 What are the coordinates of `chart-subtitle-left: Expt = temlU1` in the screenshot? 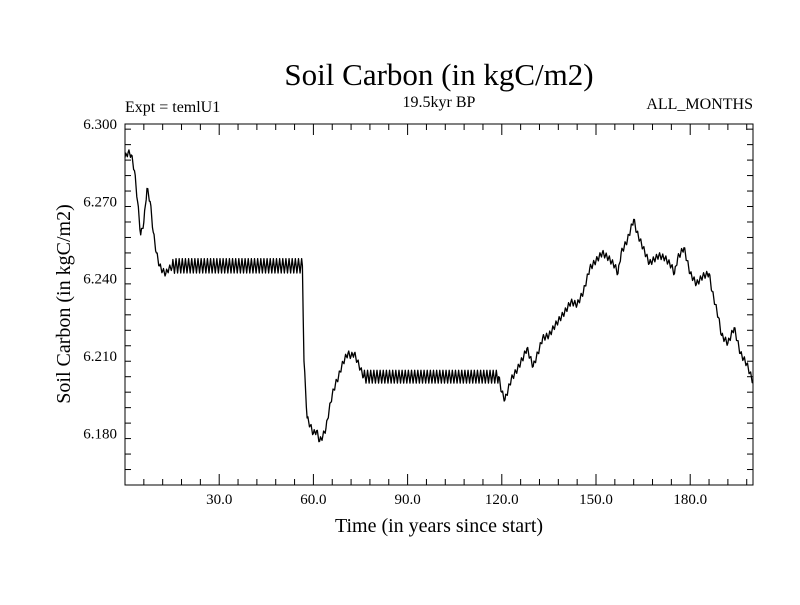 It's located at (172, 107).